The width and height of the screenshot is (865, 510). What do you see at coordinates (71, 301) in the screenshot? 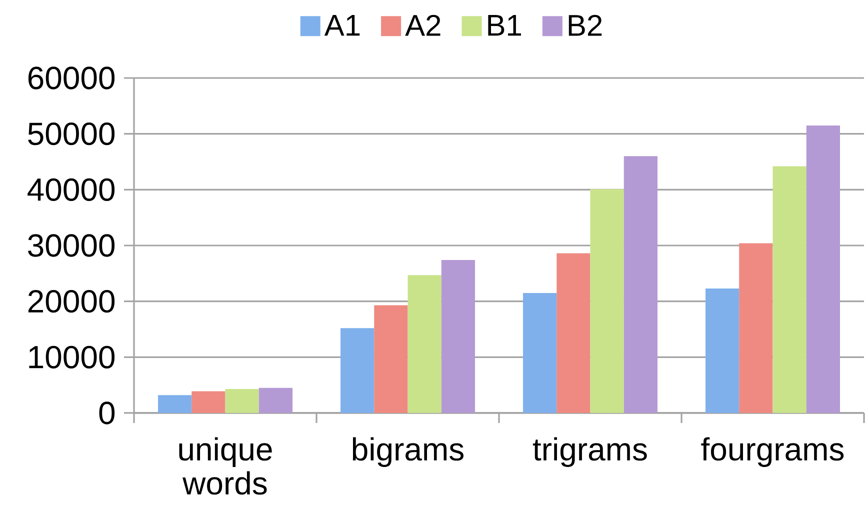
I see `y-tick-label: 20000` at bounding box center [71, 301].